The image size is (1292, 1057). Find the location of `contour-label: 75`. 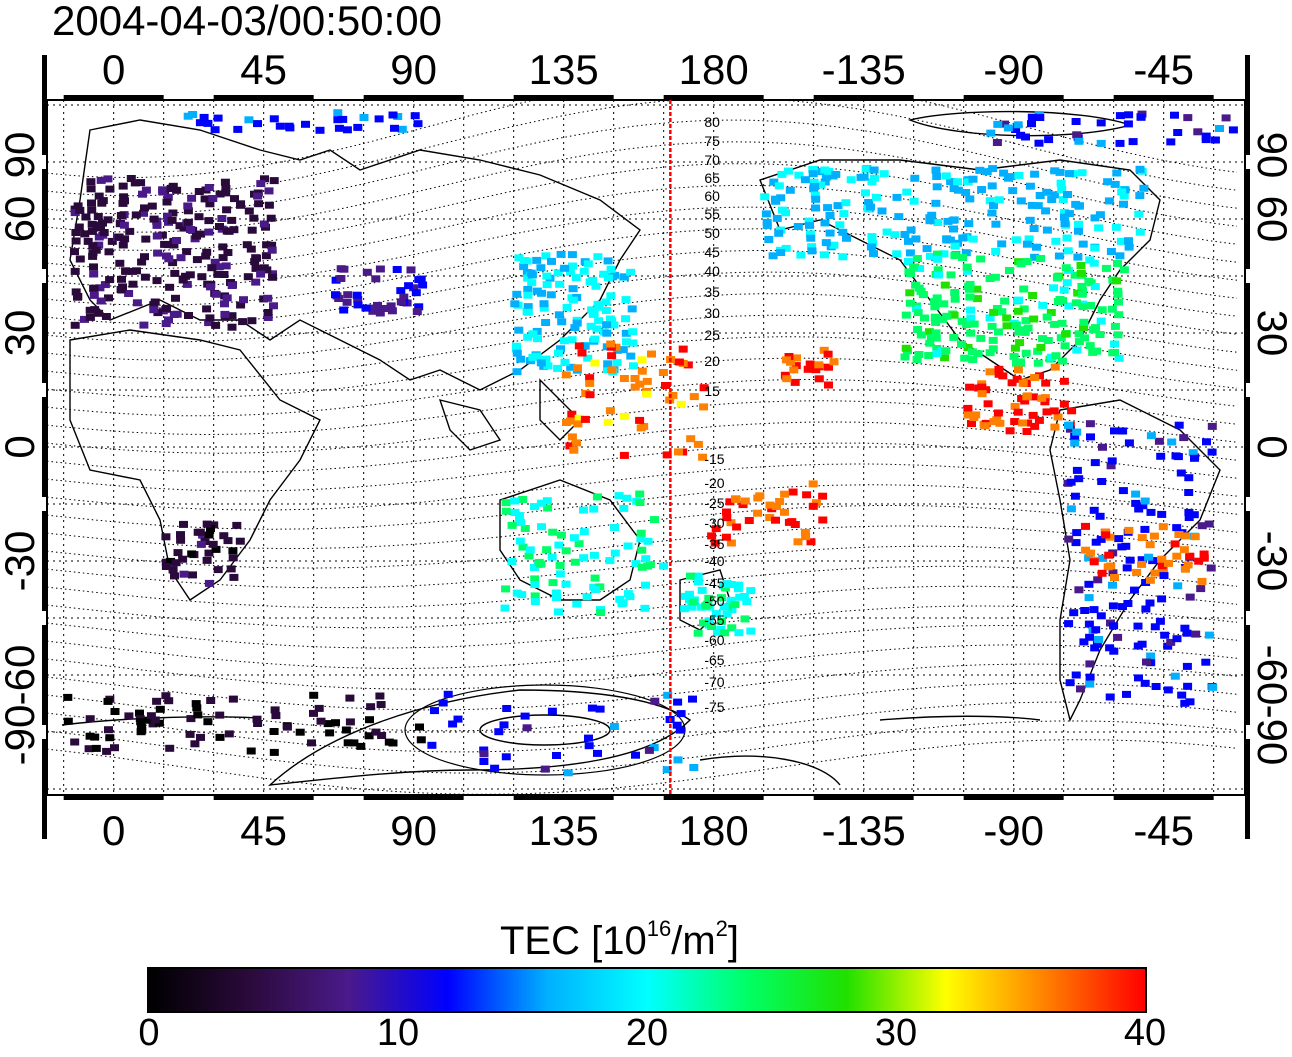

contour-label: 75 is located at coordinates (712, 141).